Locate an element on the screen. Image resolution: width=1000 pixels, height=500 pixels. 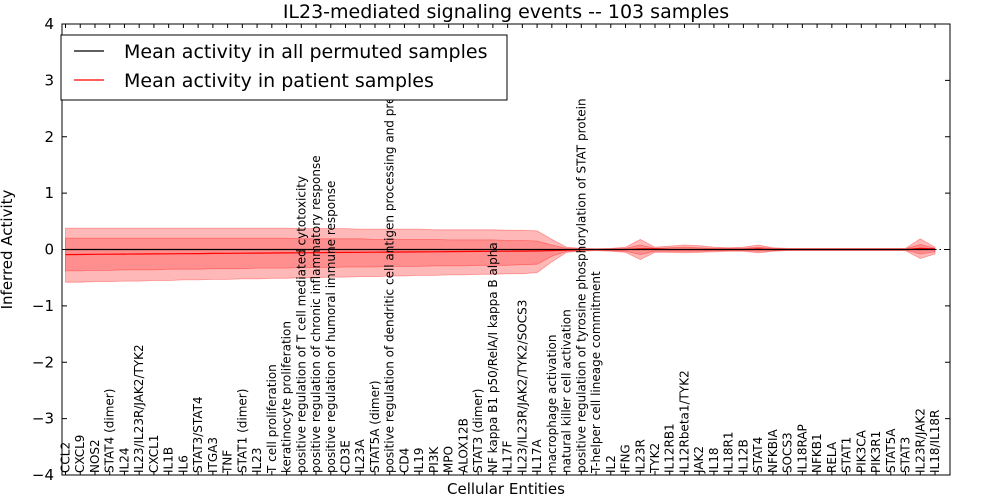
x-tick-label: STAT4 is located at coordinates (758, 455).